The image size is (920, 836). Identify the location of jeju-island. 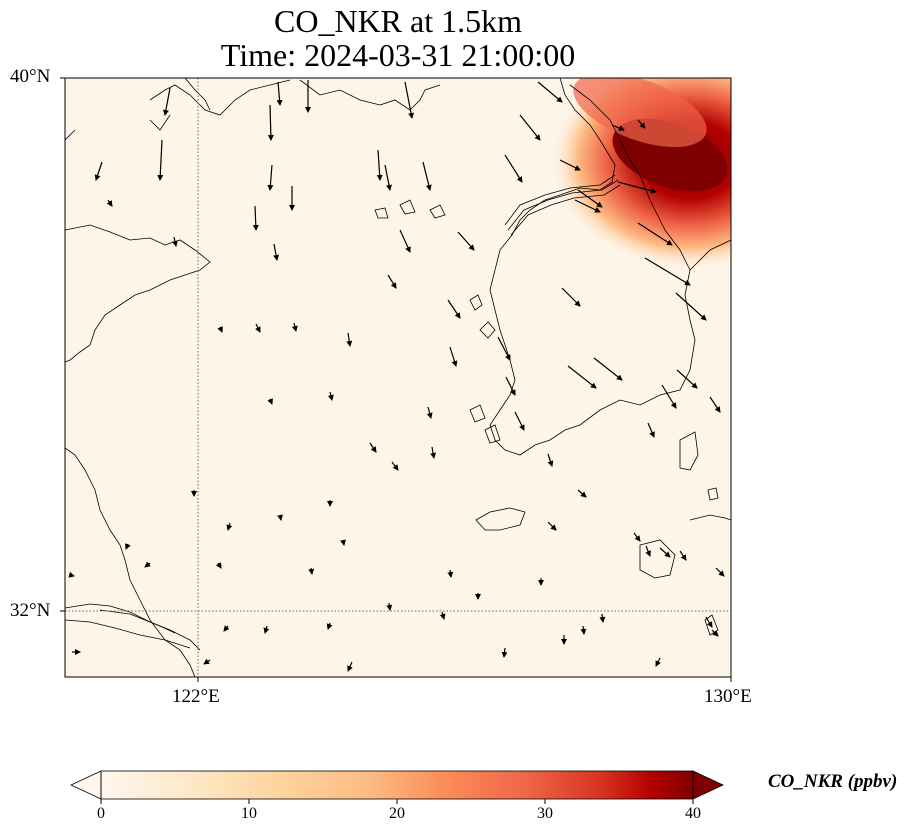
(500, 519).